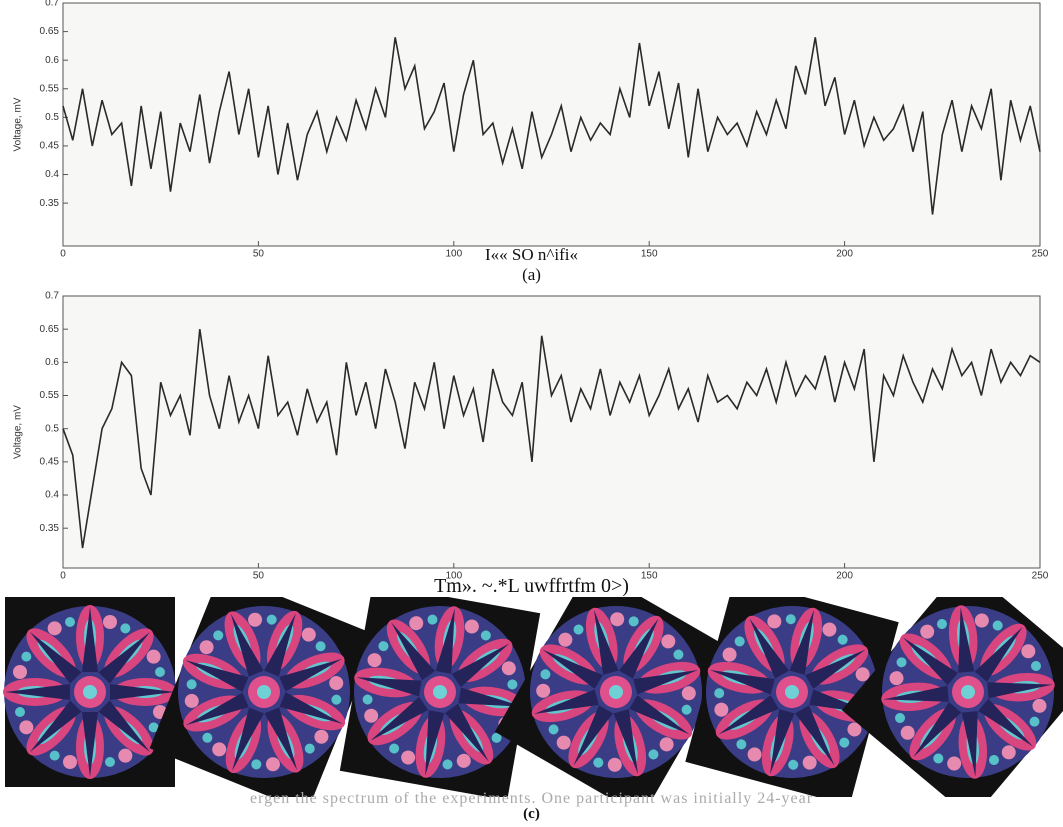 The image size is (1063, 827). I want to click on x-axis-caption: Tm». ~.*L uwffrtfm 0>), so click(531, 586).